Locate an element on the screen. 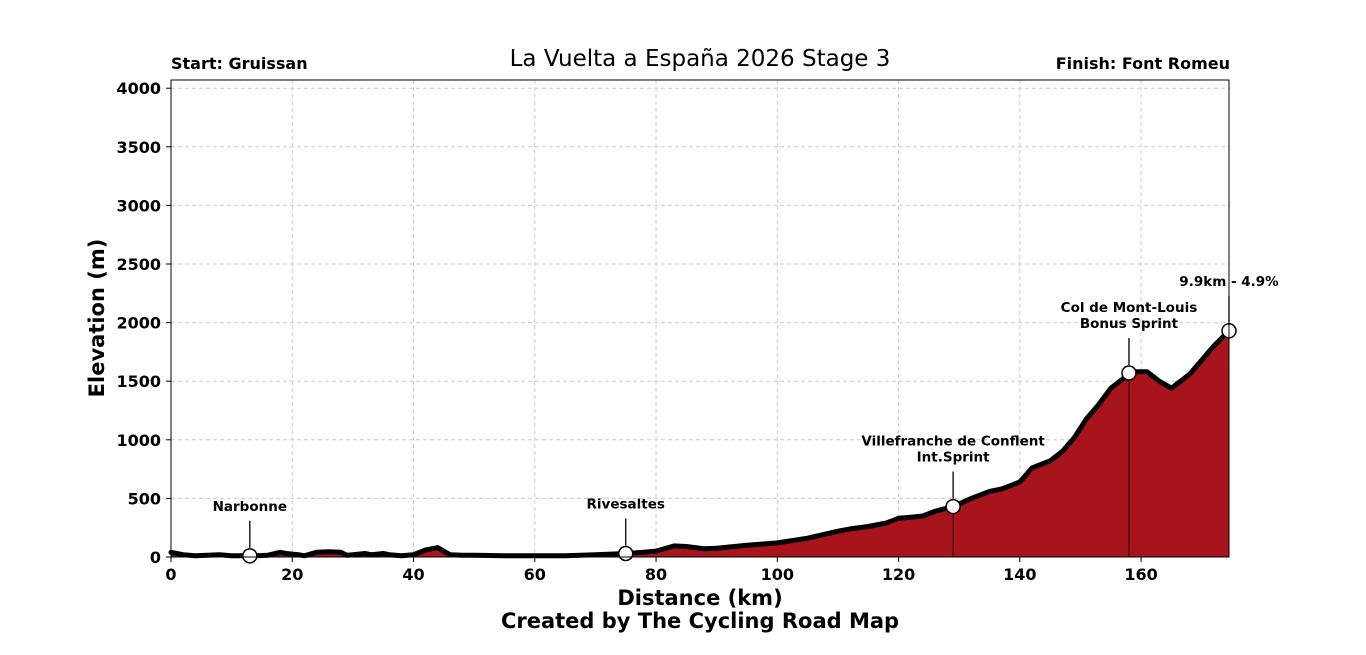  start-label: Start: Gruissan is located at coordinates (239, 63).